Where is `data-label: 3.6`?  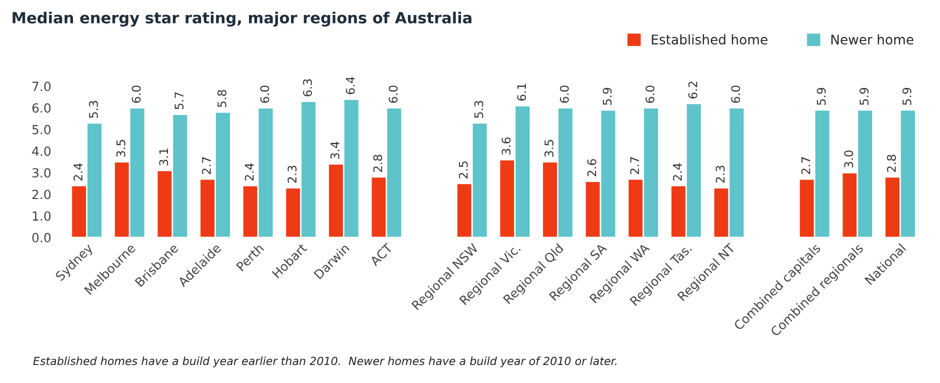
data-label: 3.6 is located at coordinates (506, 146).